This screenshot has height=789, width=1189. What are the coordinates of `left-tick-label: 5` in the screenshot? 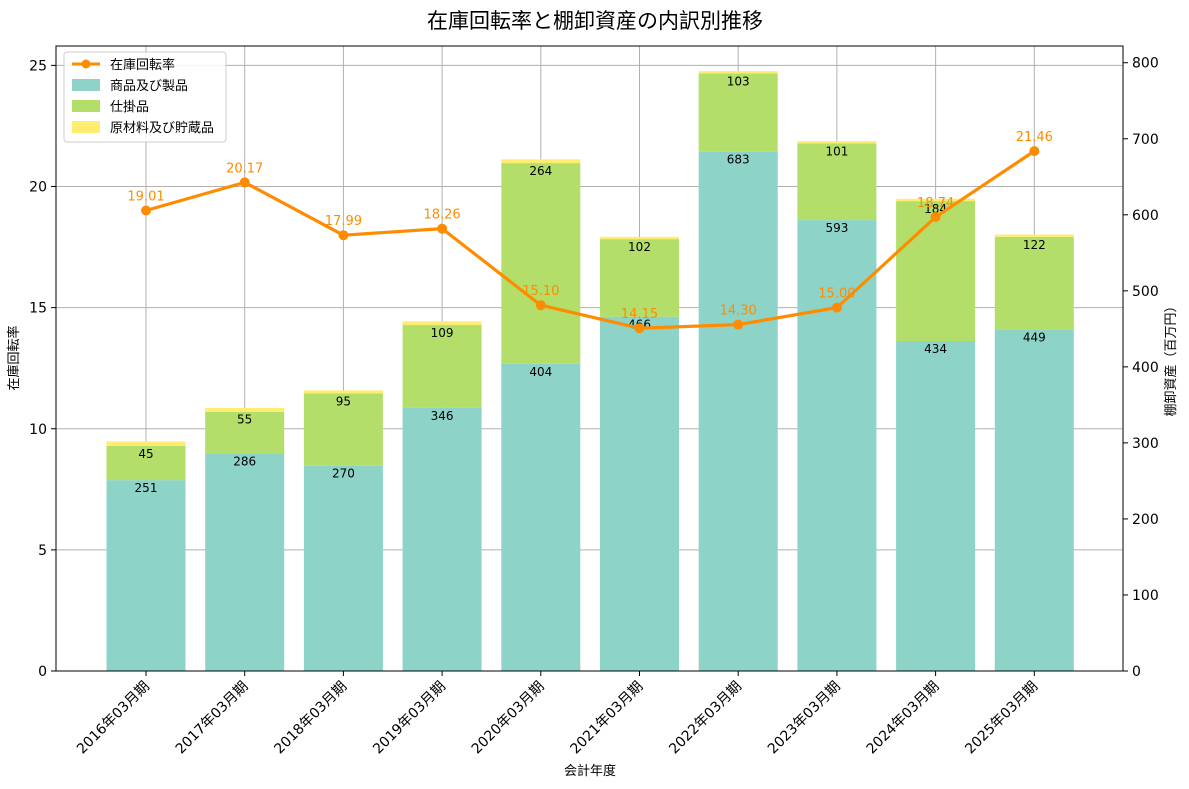 It's located at (42, 551).